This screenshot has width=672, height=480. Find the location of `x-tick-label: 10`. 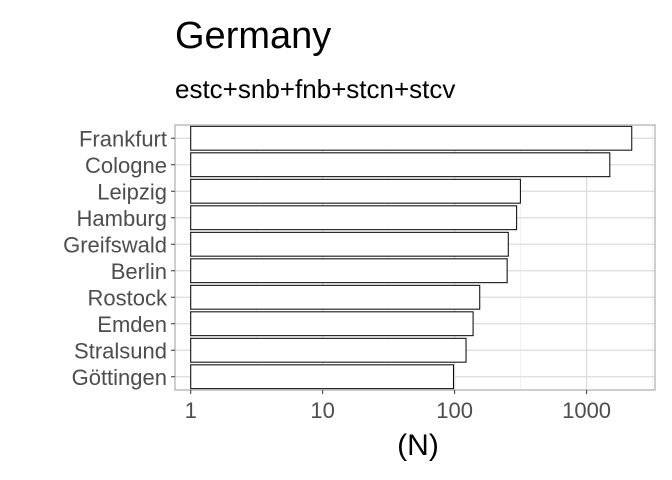

x-tick-label: 10 is located at coordinates (322, 410).